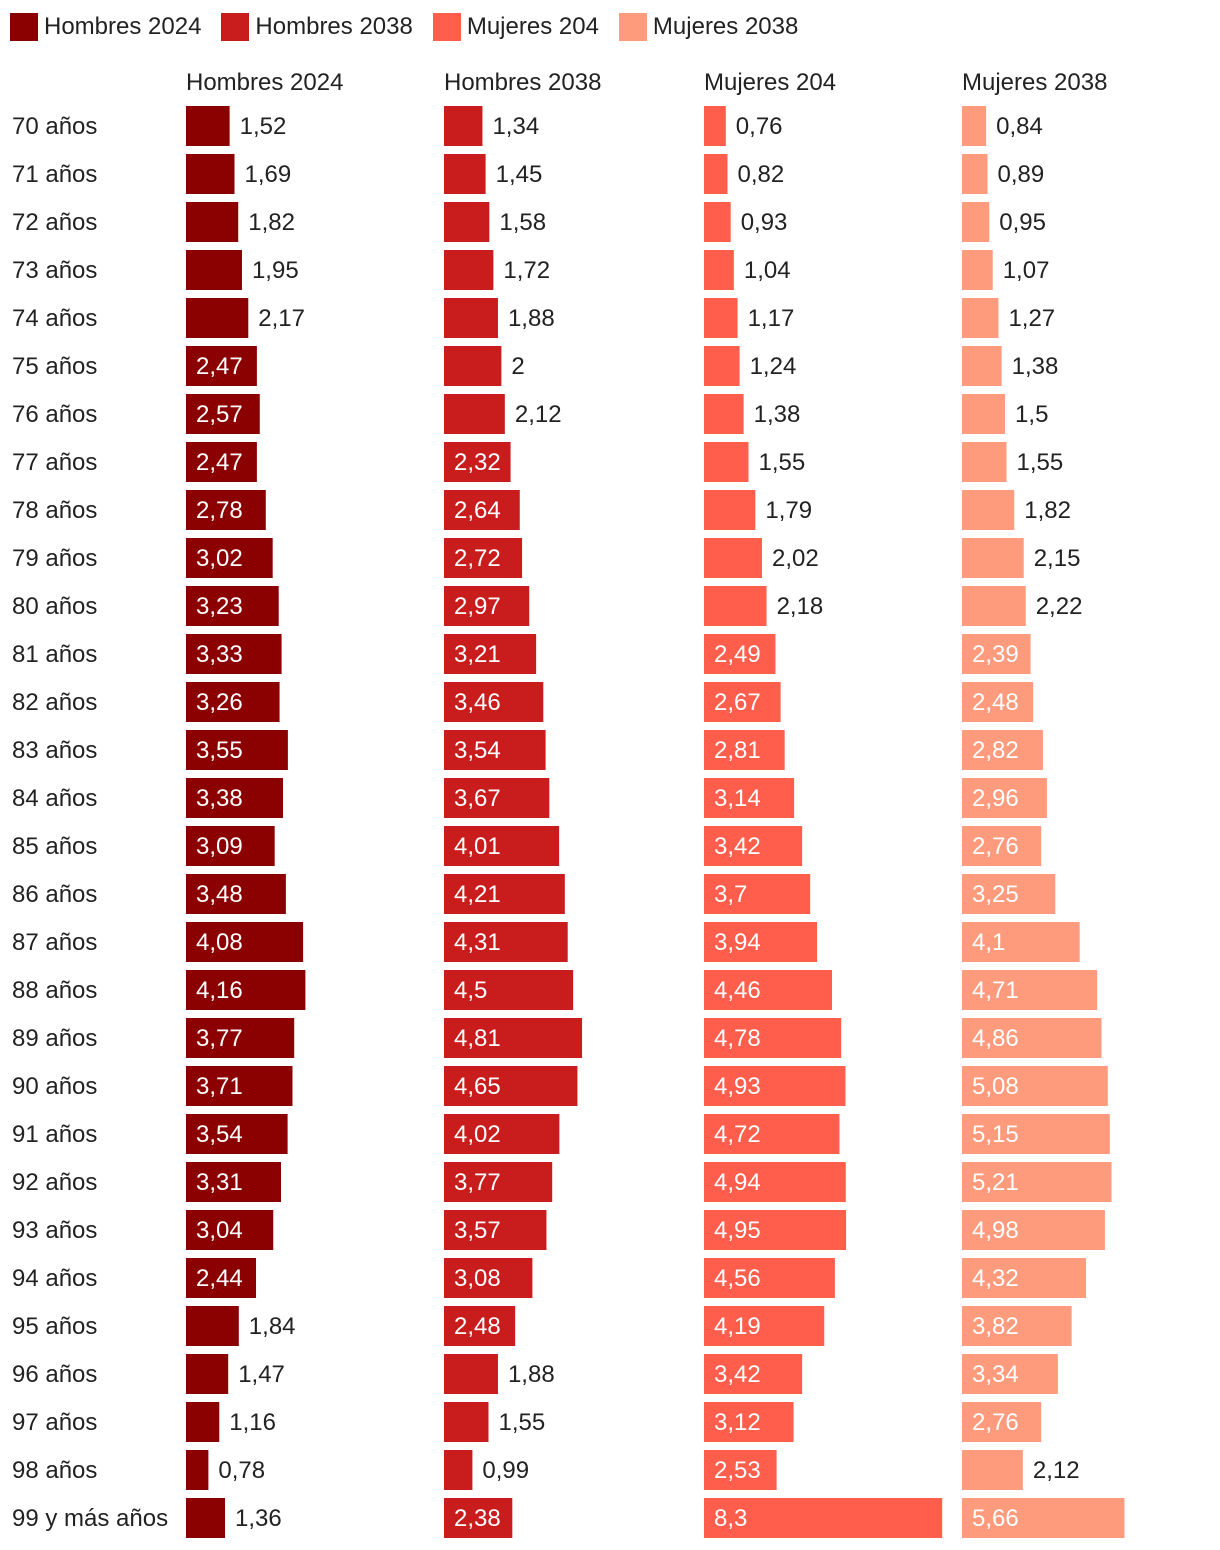 The width and height of the screenshot is (1220, 1550). What do you see at coordinates (515, 27) in the screenshot?
I see `legend-item-mujeres-204: Mujeres 204` at bounding box center [515, 27].